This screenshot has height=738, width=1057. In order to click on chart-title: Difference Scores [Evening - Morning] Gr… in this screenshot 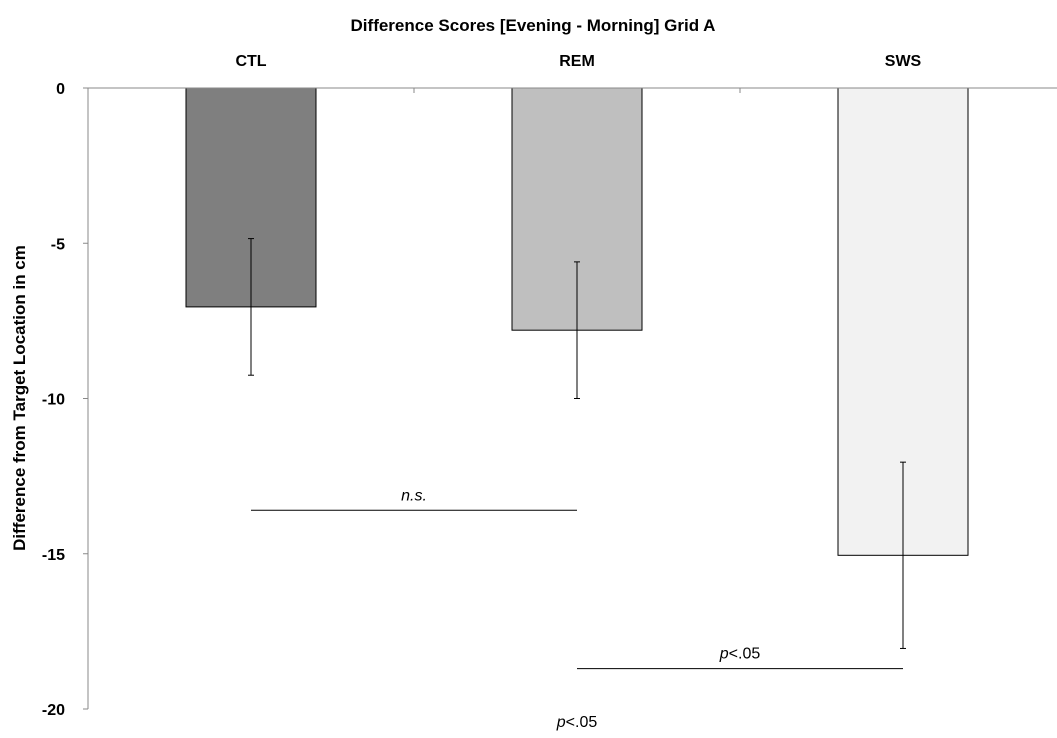, I will do `click(533, 25)`.